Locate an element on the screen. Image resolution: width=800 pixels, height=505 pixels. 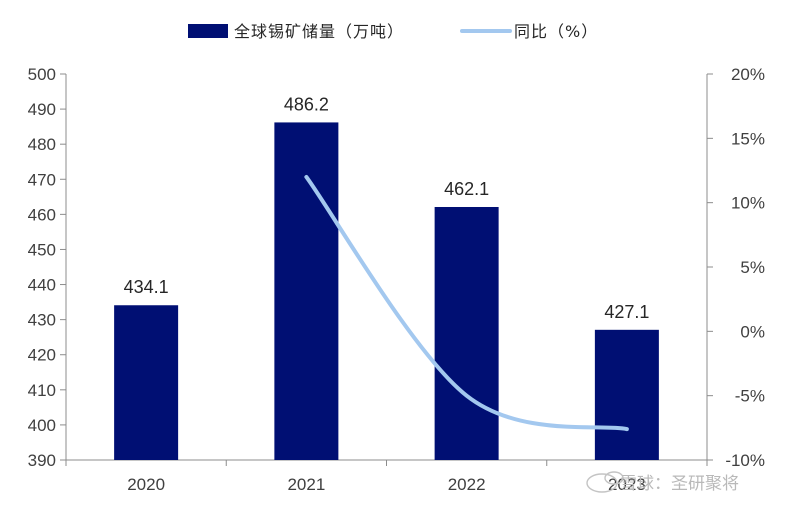
watermark-logo-icon is located at coordinates (605, 482).